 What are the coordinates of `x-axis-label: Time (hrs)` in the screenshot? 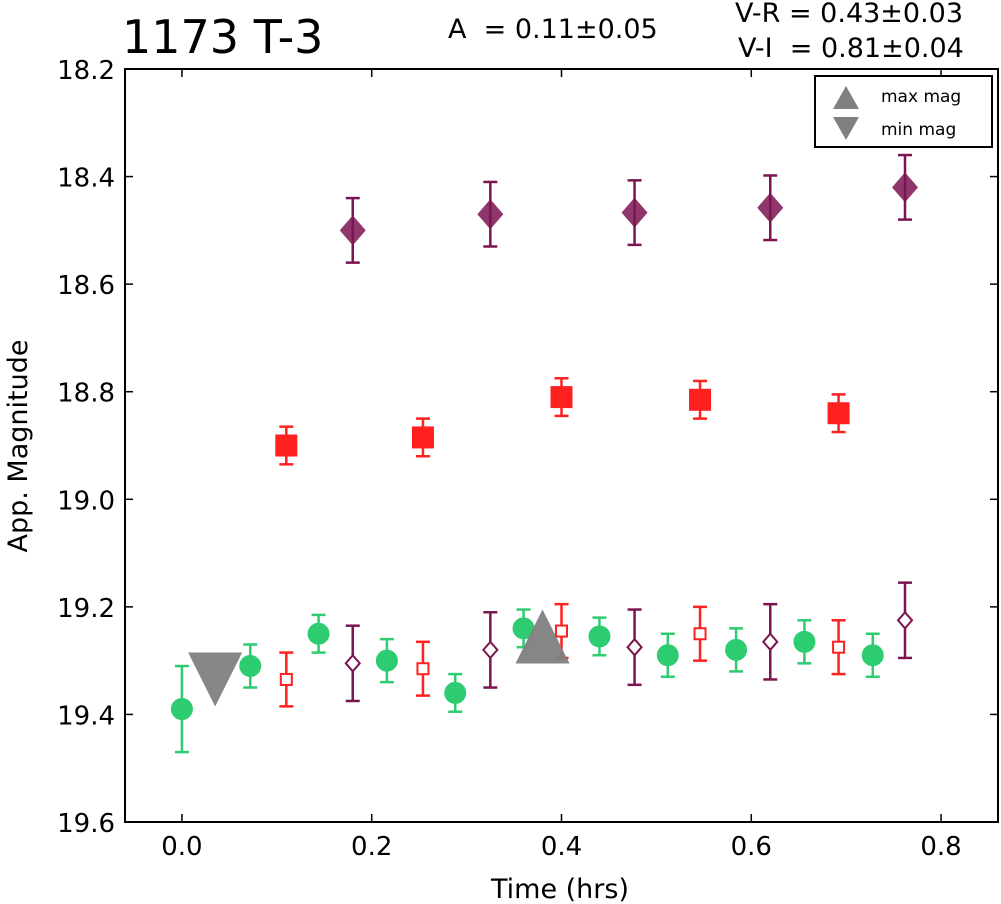 It's located at (559, 889).